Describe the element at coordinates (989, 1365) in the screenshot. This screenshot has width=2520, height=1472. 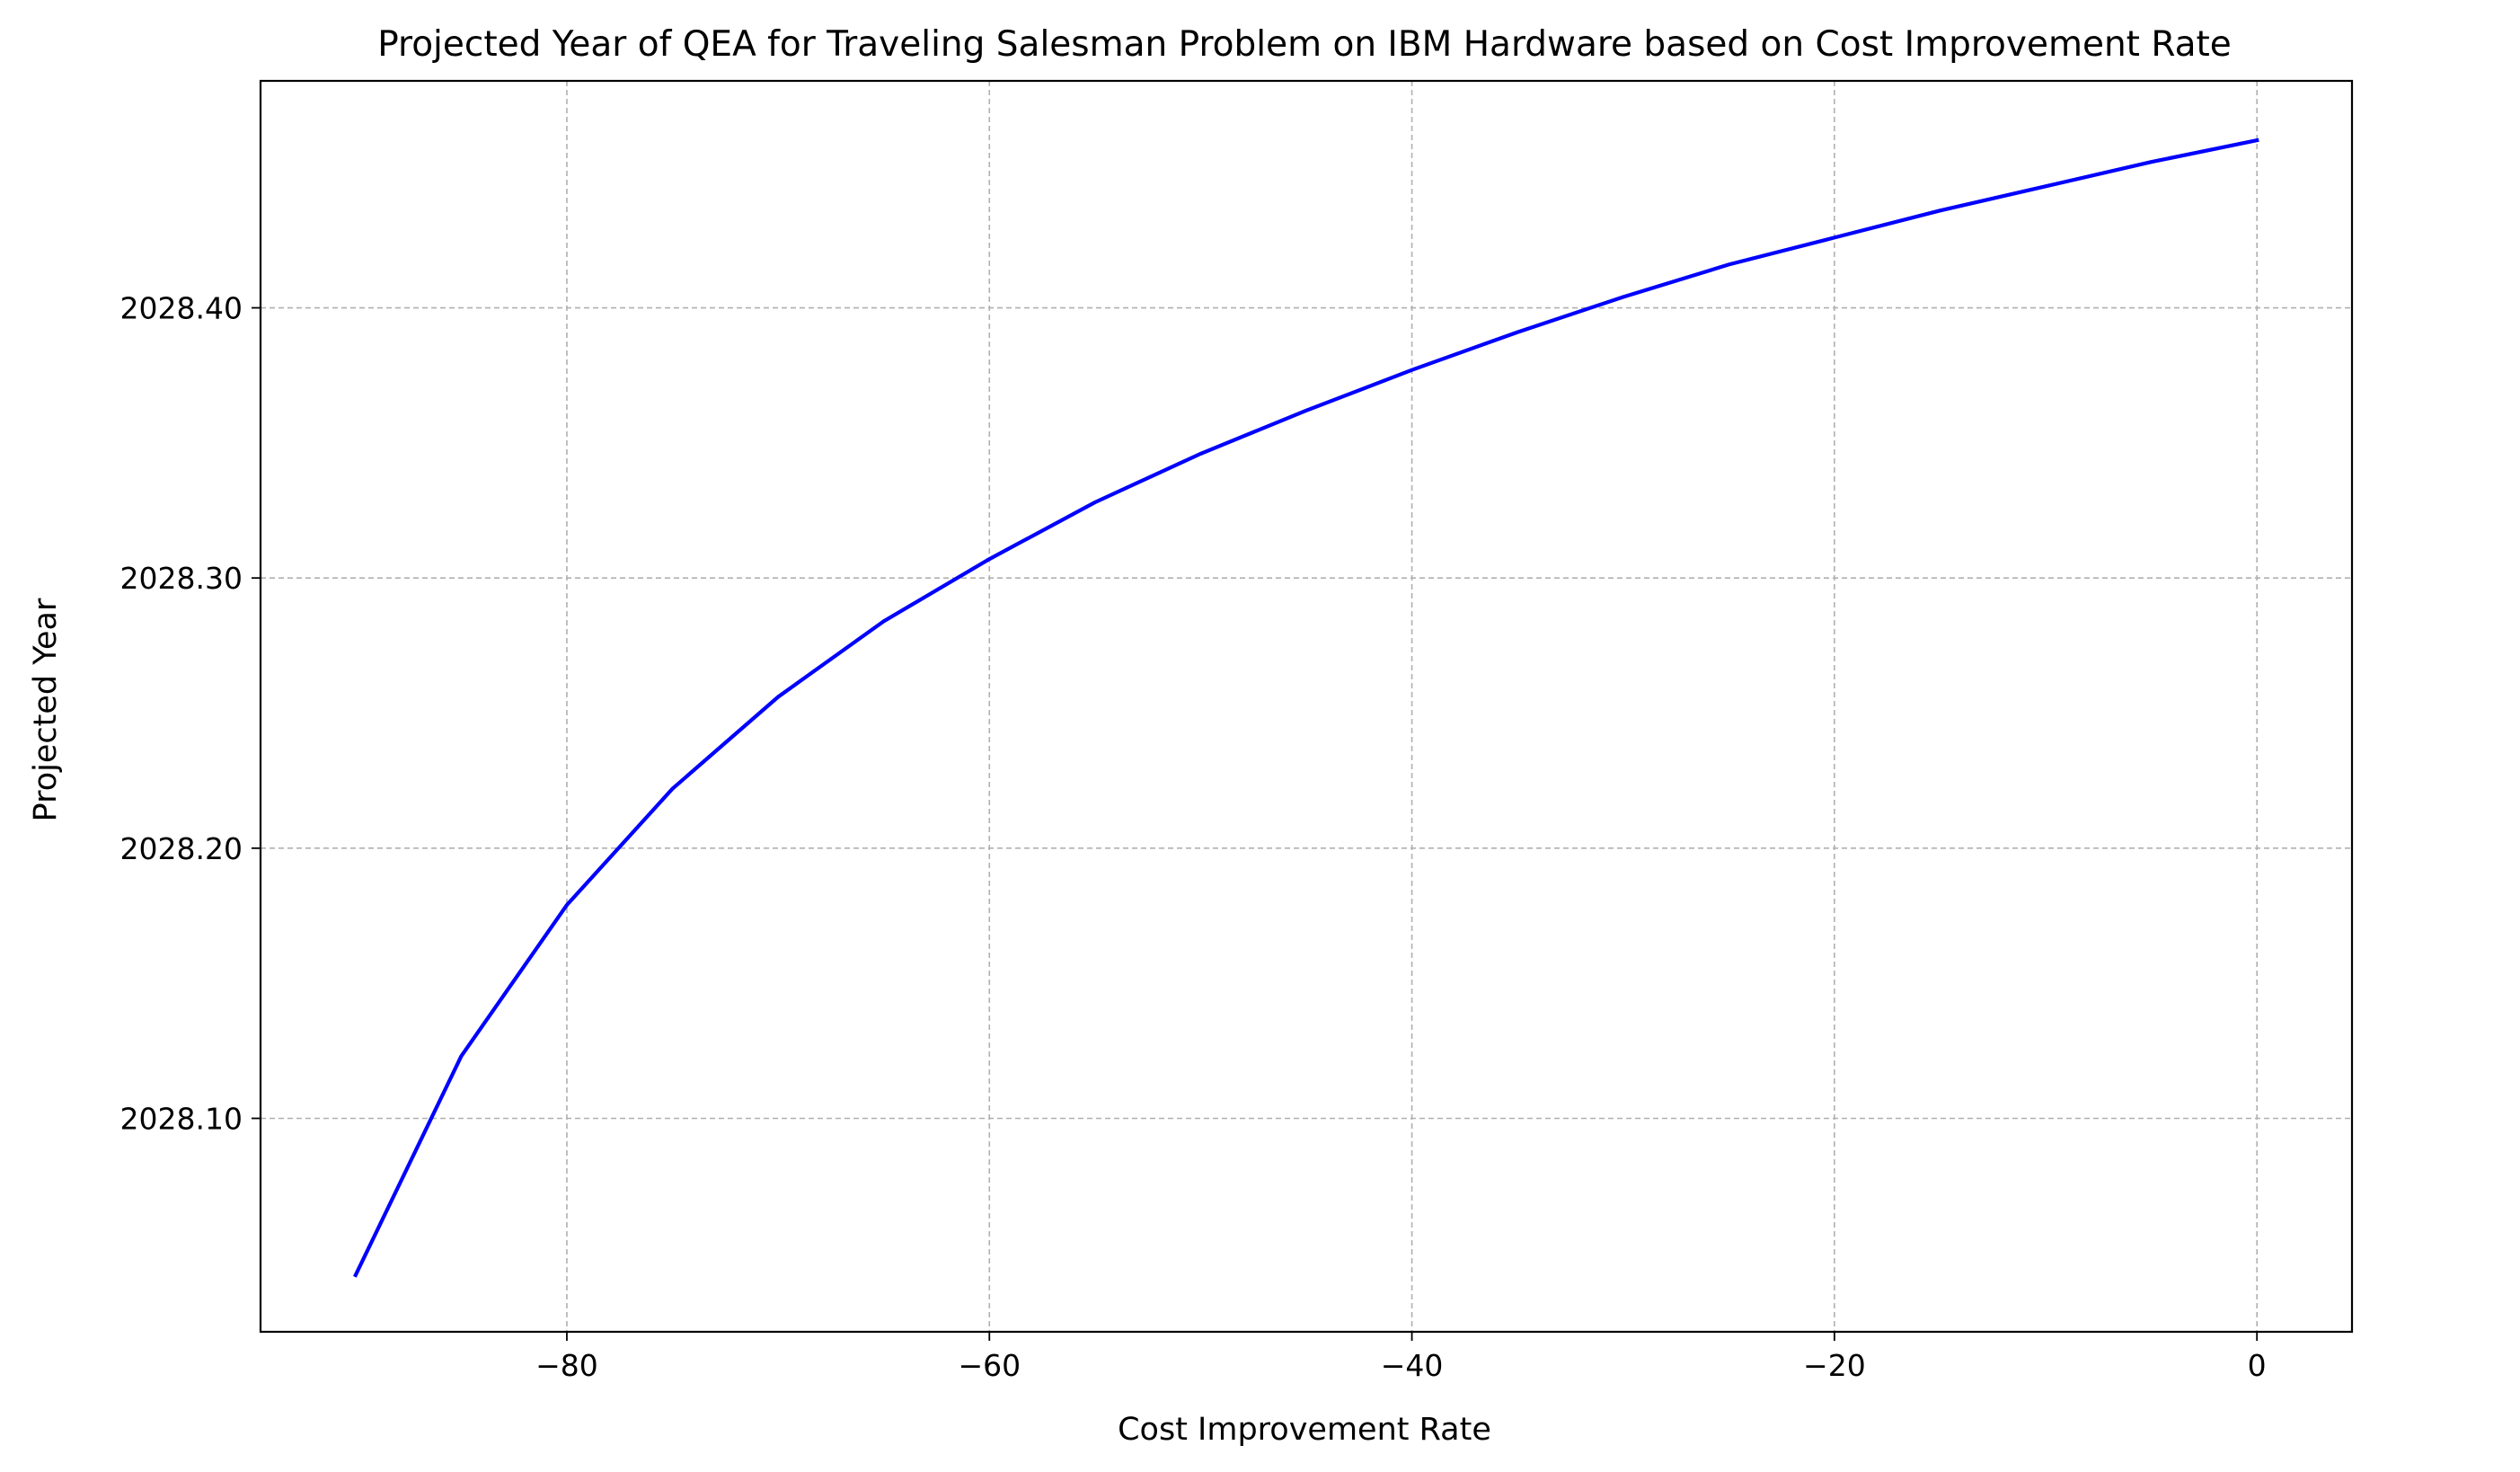
I see `x-tick-label: −60` at that location.